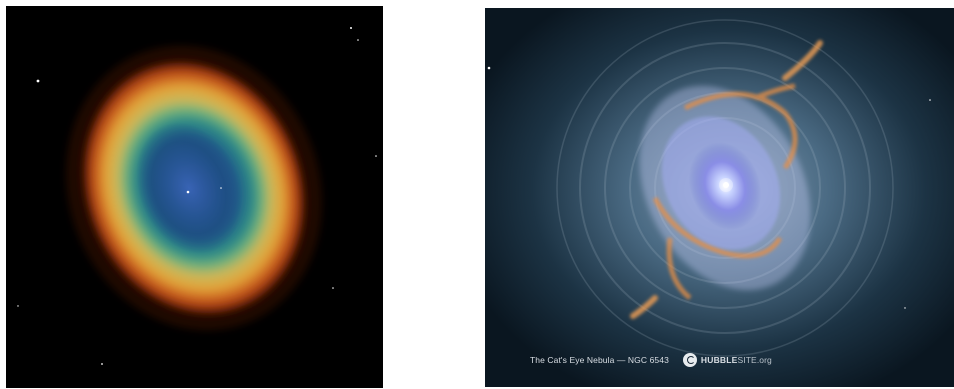  Describe the element at coordinates (599, 360) in the screenshot. I see `caption-title: The Cat's Eye Nebula — NGC 6543` at that location.